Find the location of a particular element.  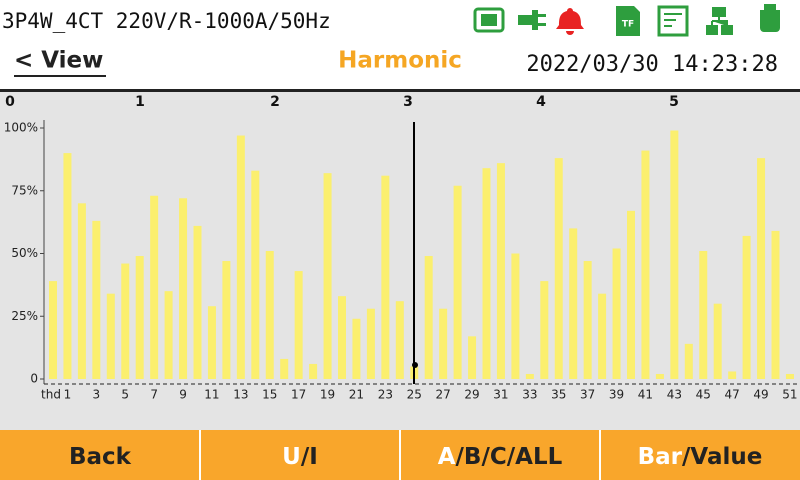

x-tick-label: 17 is located at coordinates (298, 395).